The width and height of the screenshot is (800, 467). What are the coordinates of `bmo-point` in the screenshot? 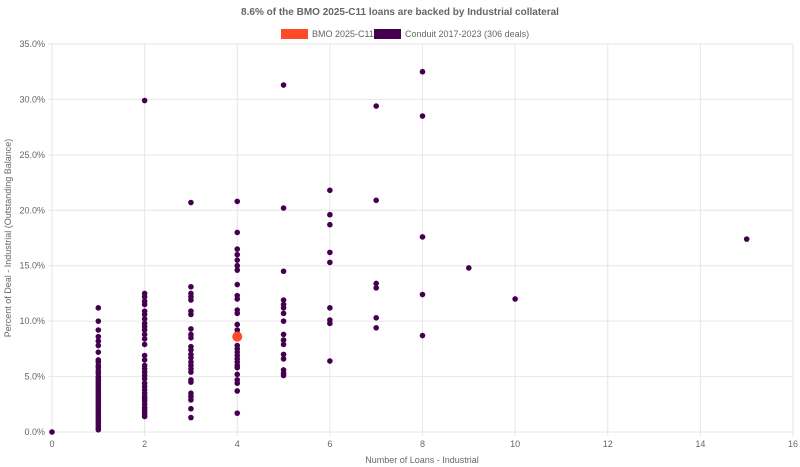 It's located at (237, 336).